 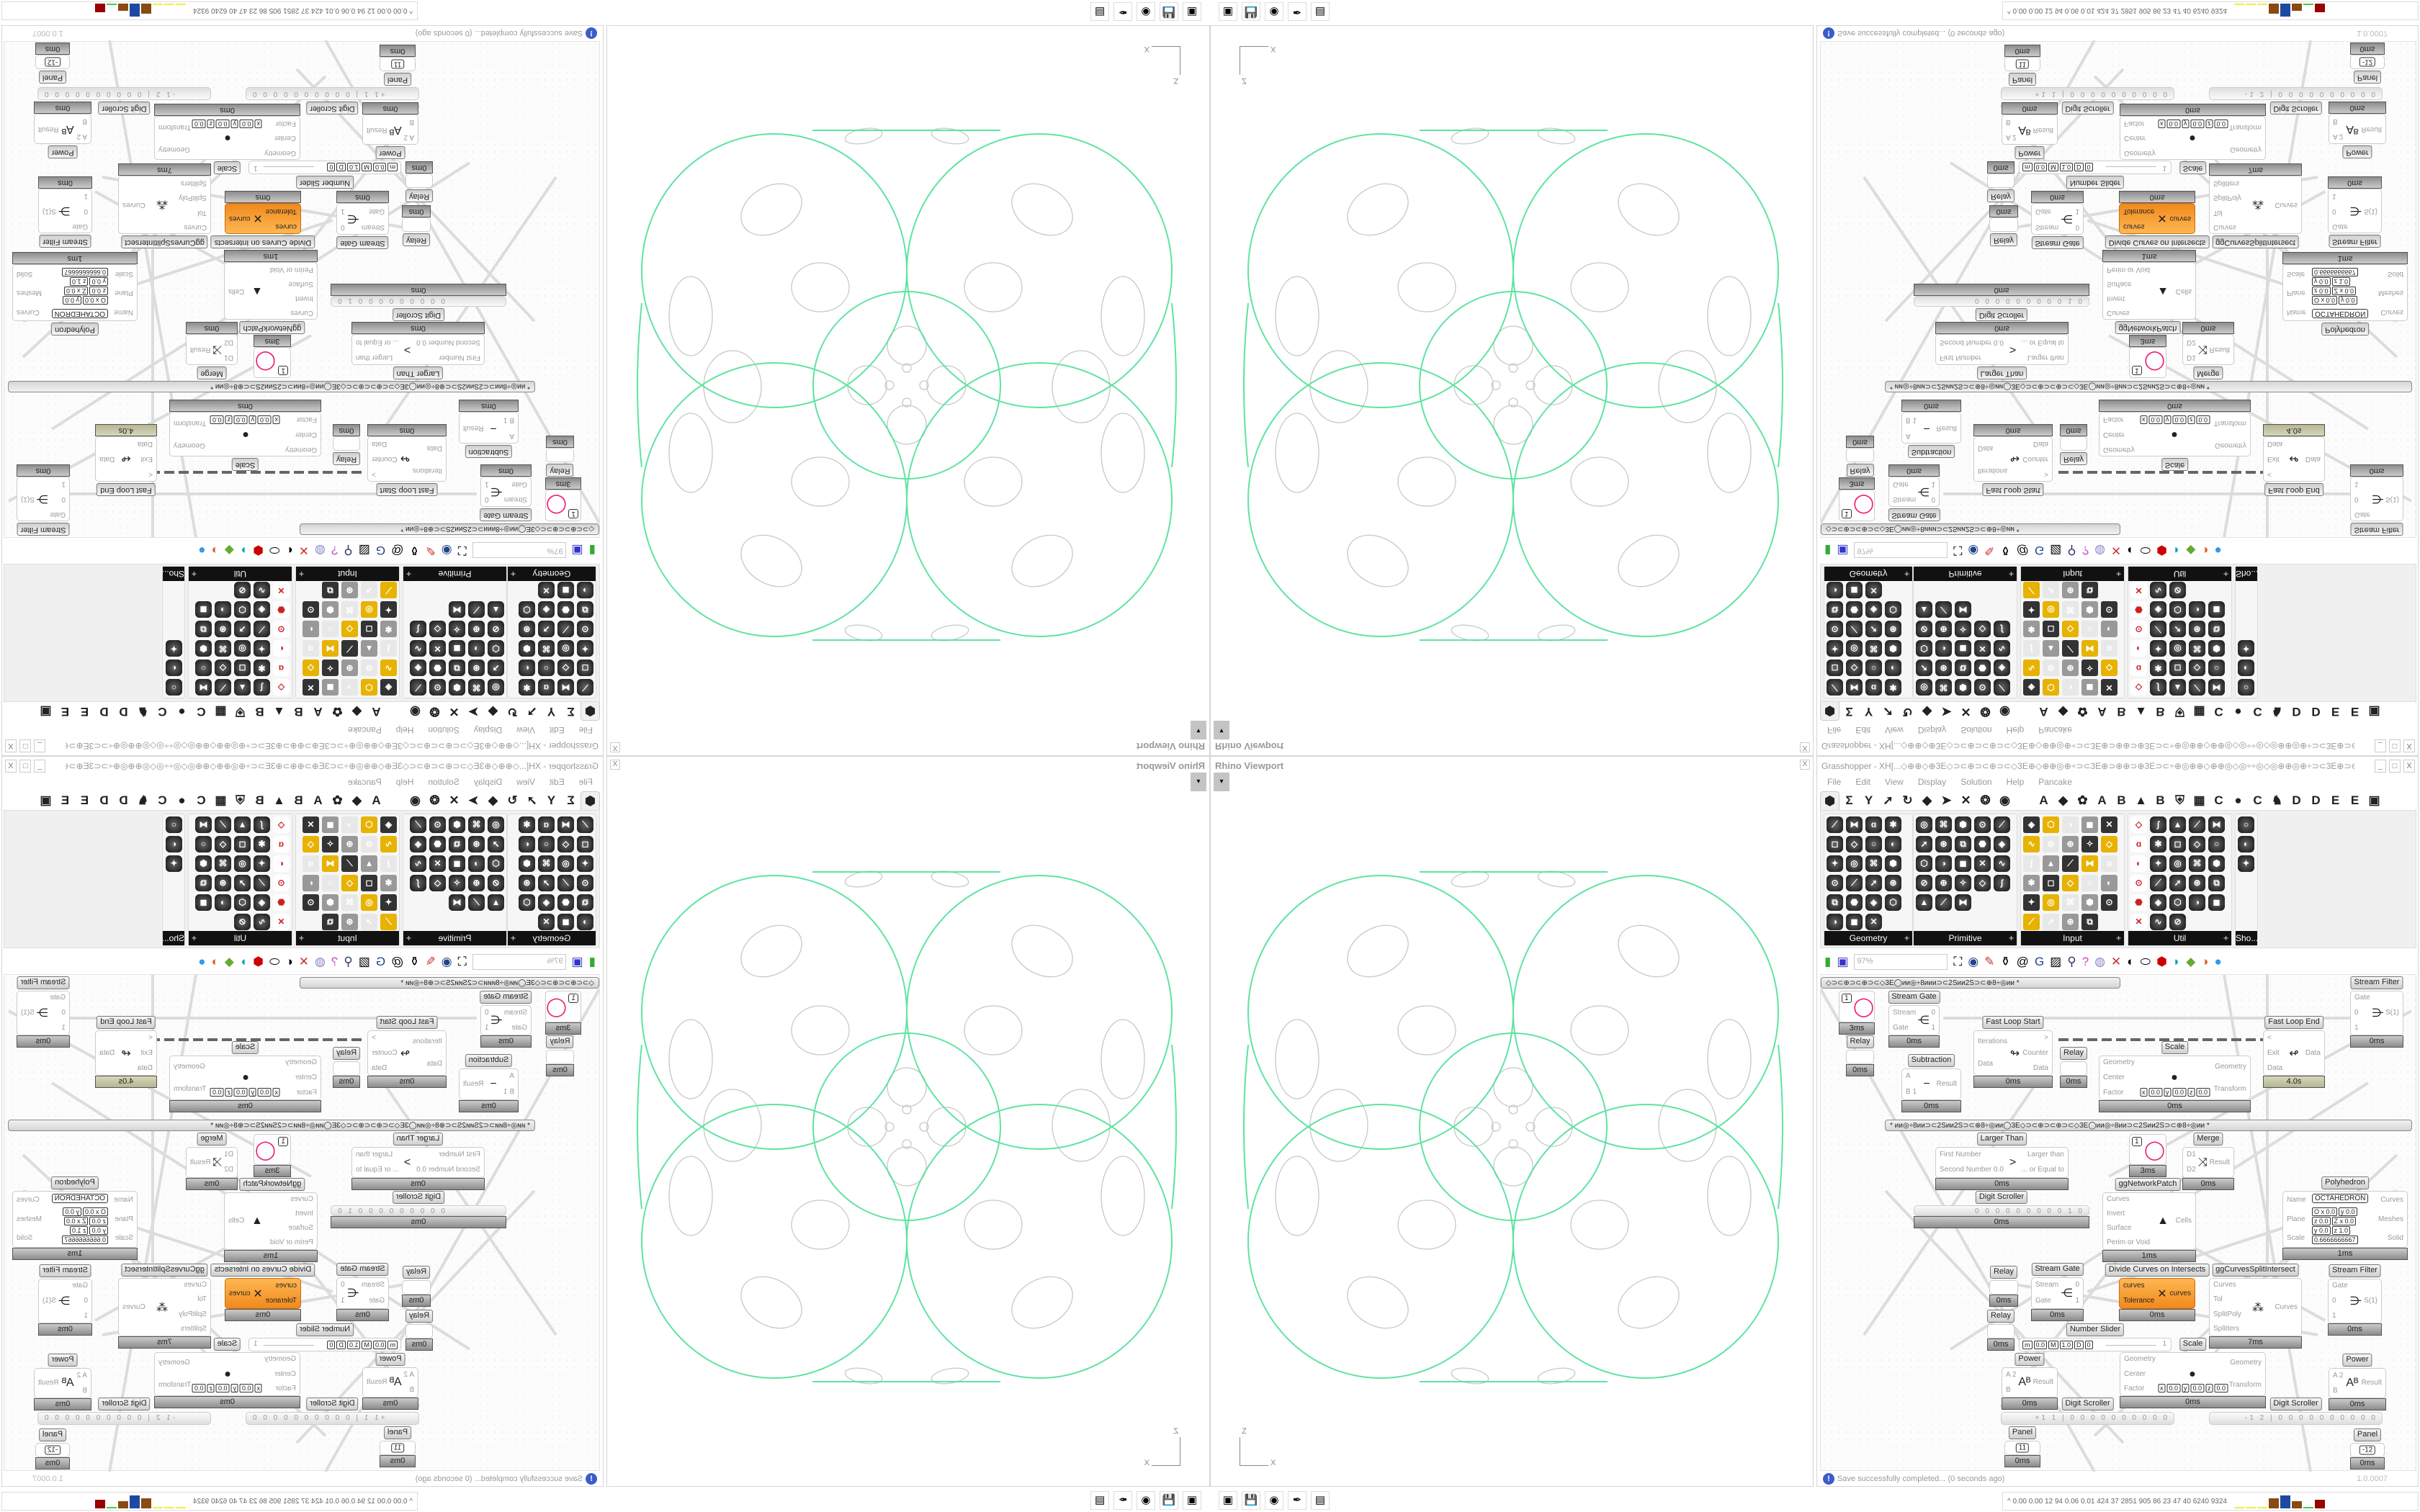 What do you see at coordinates (228, 342) in the screenshot?
I see `input-param: D2` at bounding box center [228, 342].